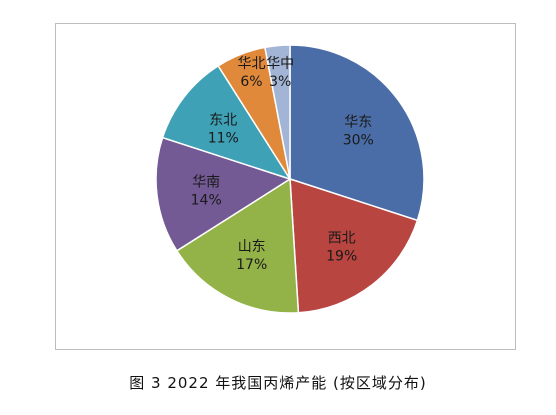 This screenshot has height=415, width=556. I want to click on slice-value-label: 17%, so click(251, 265).